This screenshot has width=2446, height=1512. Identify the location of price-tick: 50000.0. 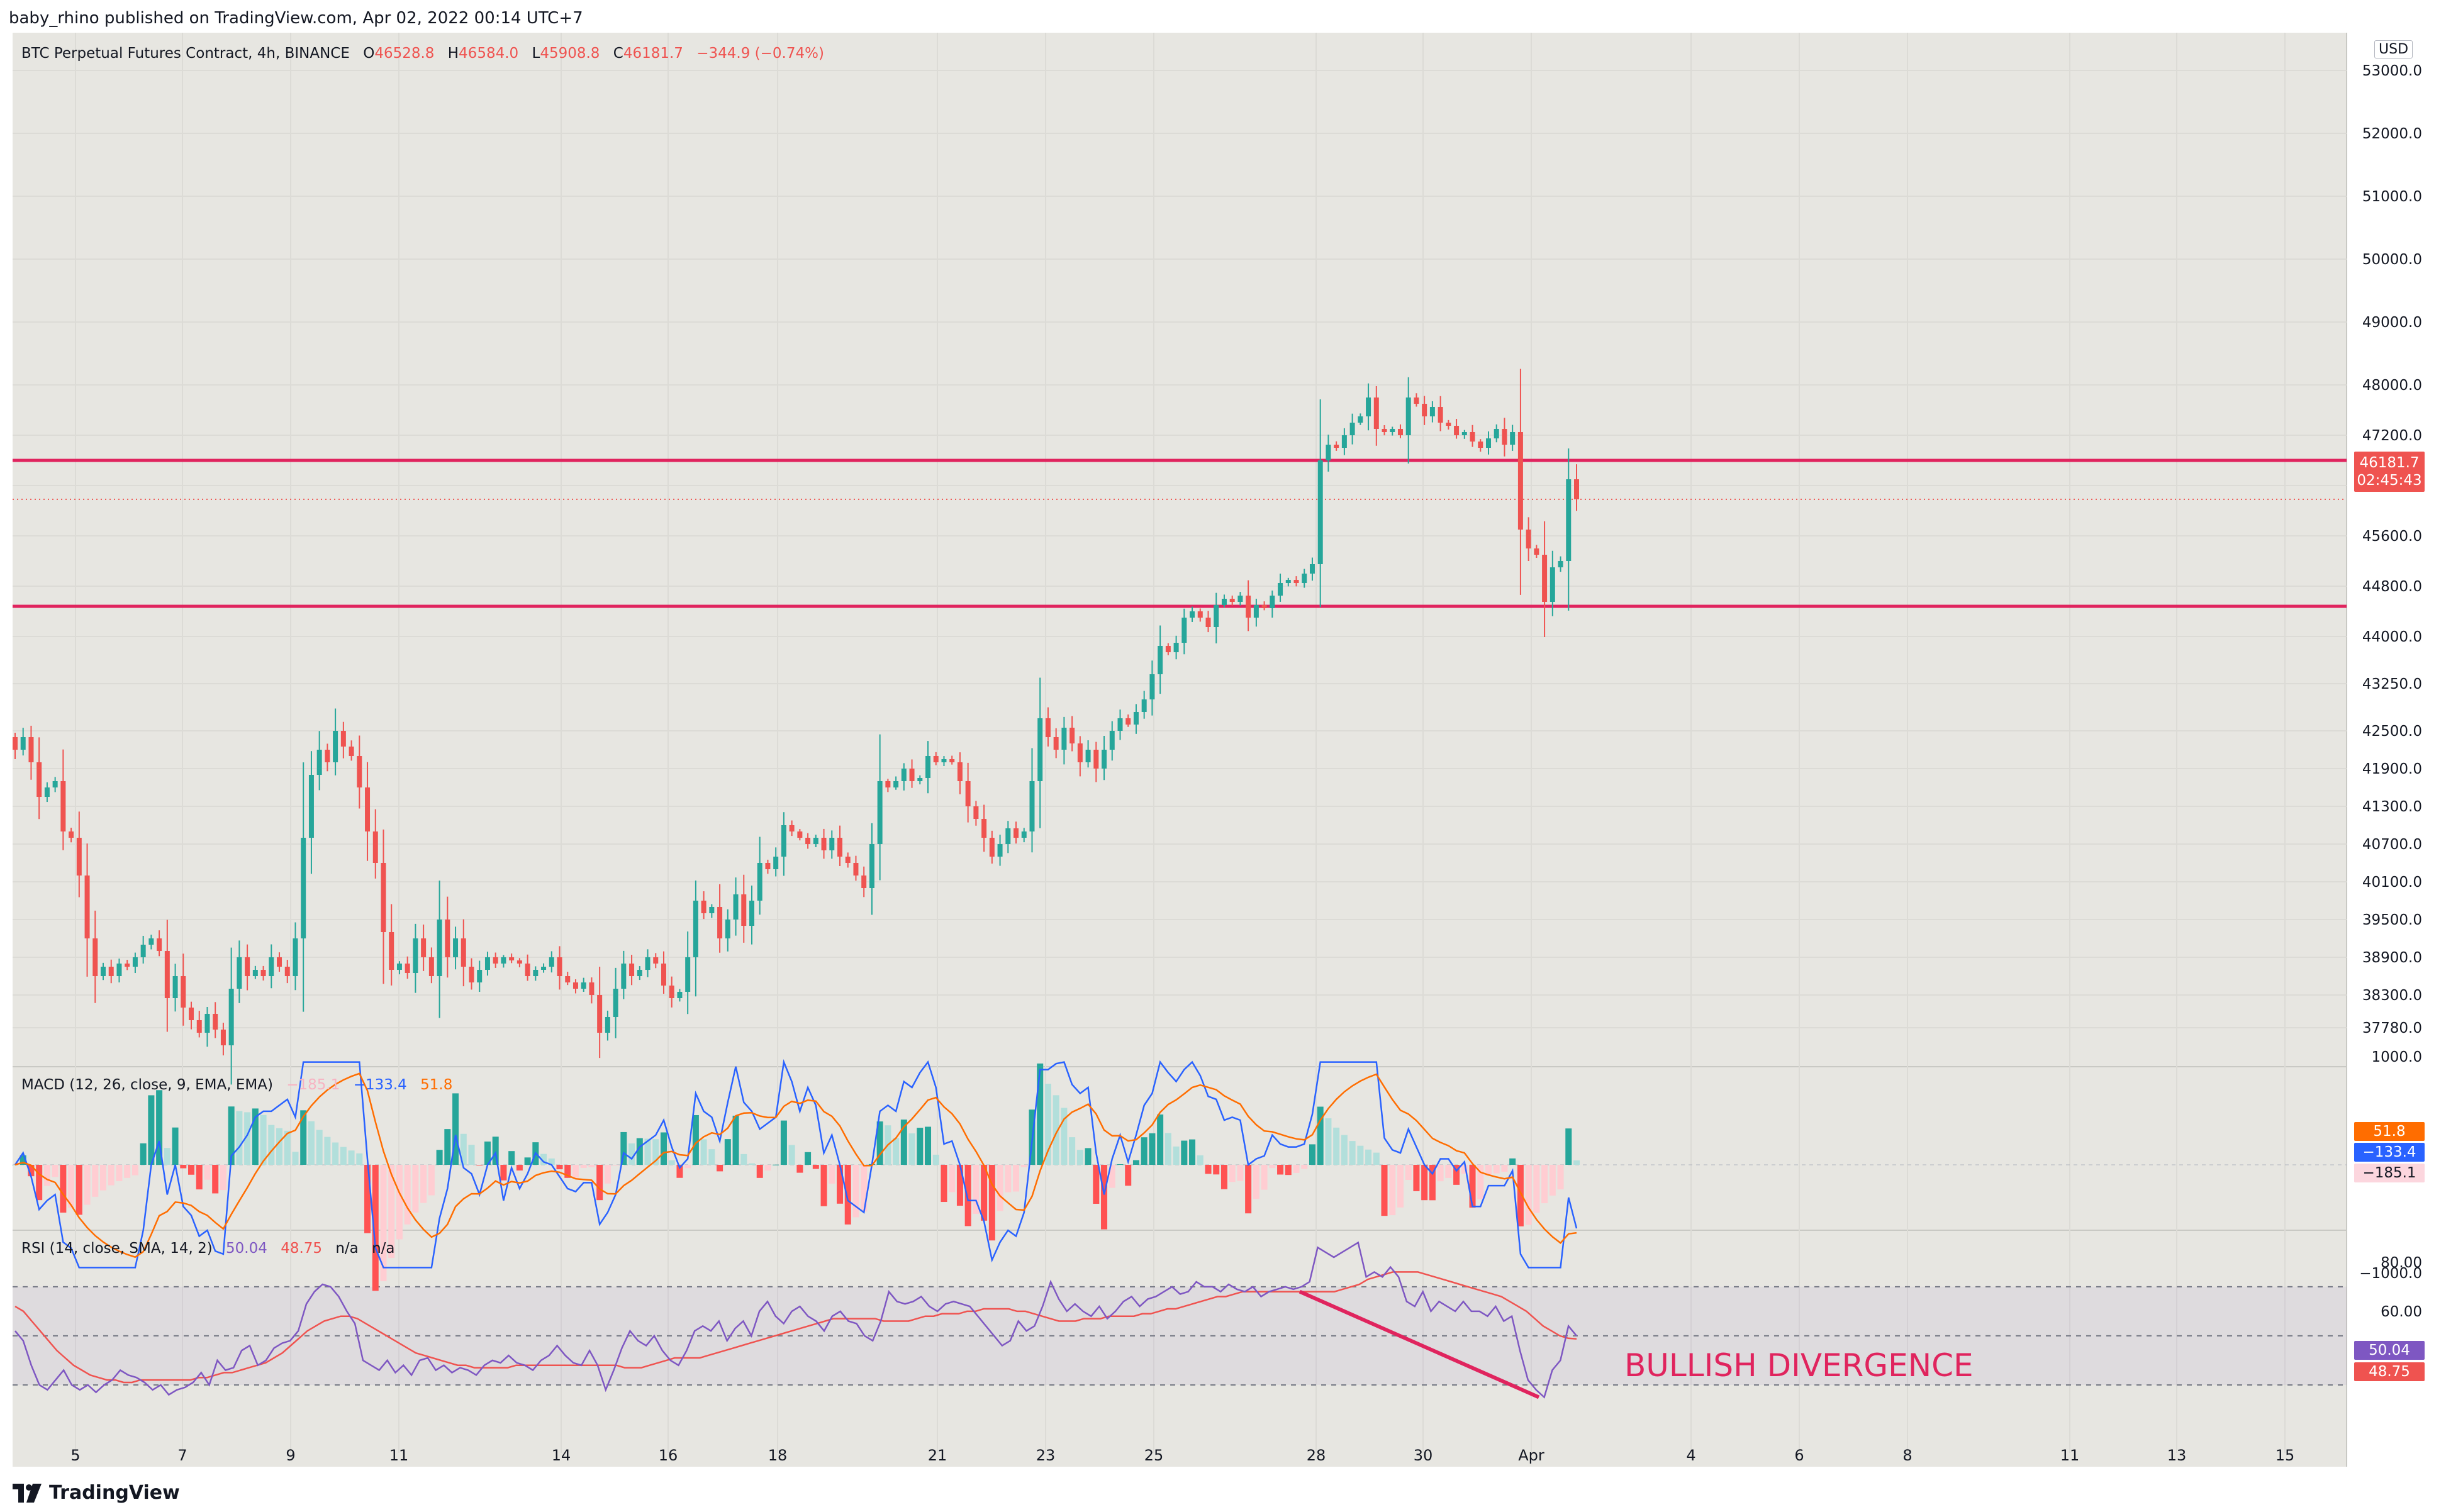
(2392, 260).